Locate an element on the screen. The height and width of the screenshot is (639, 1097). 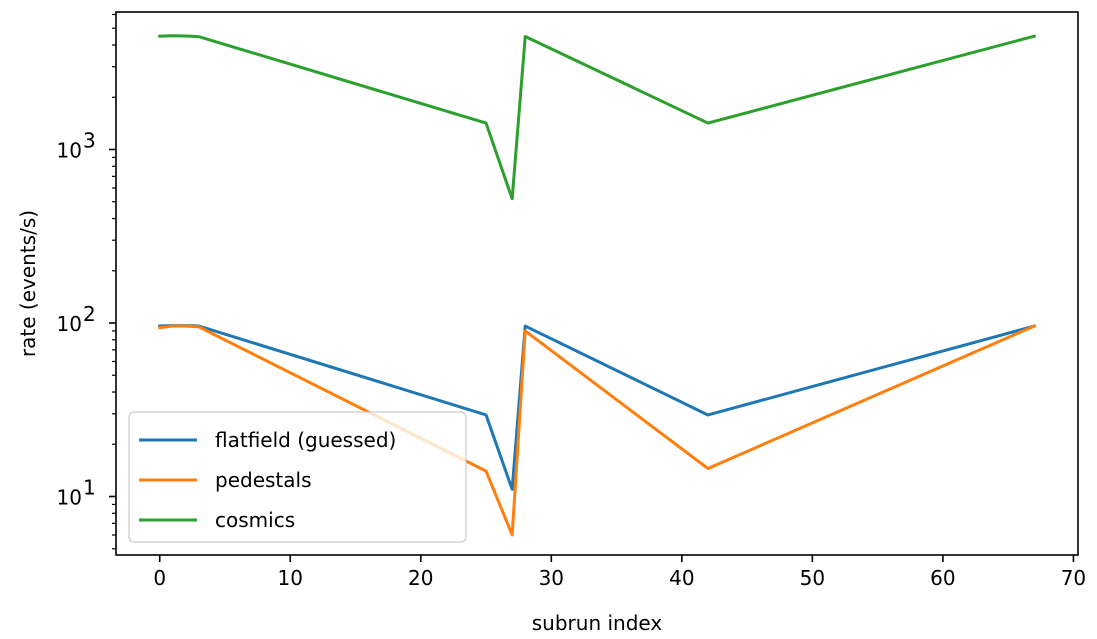
legend-label-1: flatfield (guessed) is located at coordinates (305, 440).